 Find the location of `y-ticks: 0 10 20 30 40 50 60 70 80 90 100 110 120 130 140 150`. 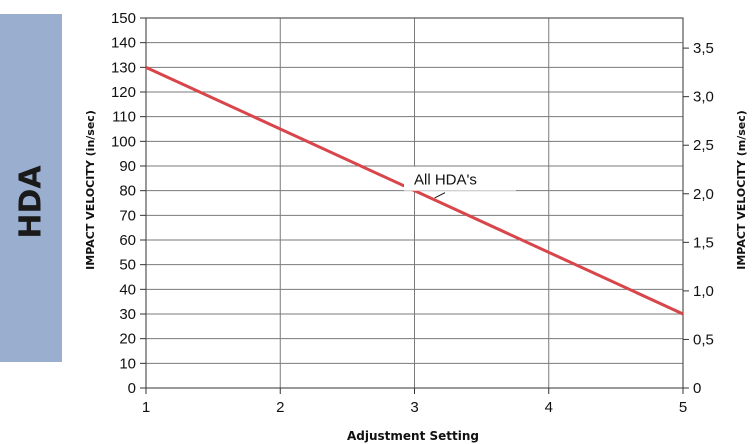

y-ticks: 0 10 20 30 40 50 60 70 80 90 100 110 120 130 140 150 is located at coordinates (128, 203).